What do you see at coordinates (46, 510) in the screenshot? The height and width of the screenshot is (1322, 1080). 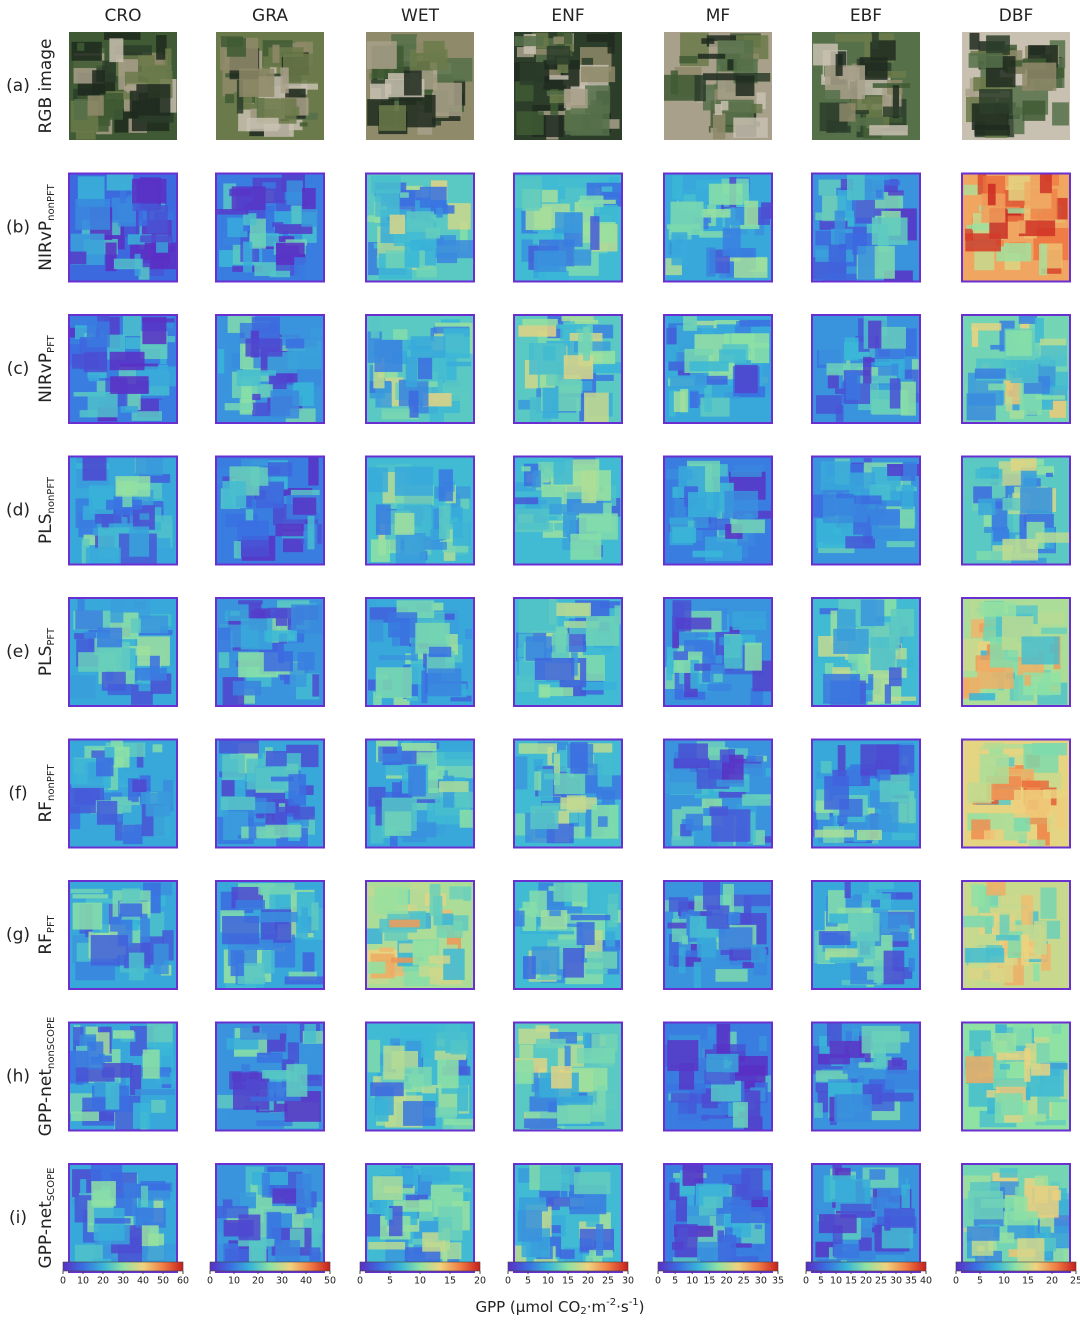 I see `row-name: PLSnonPFT` at bounding box center [46, 510].